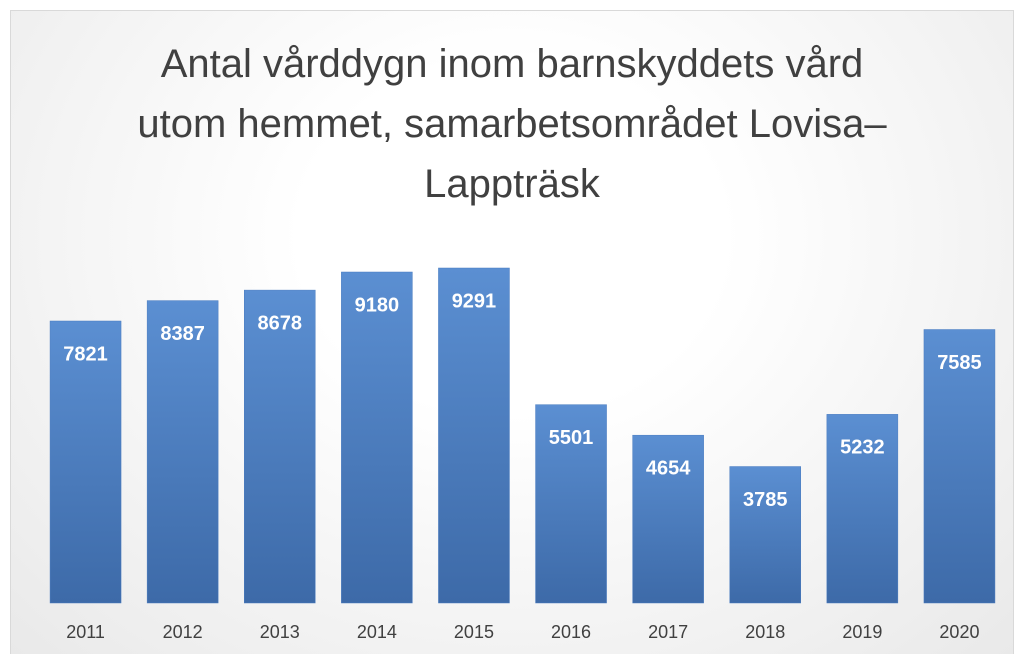 This screenshot has width=1024, height=654. What do you see at coordinates (862, 632) in the screenshot?
I see `x-tick-label: 2019` at bounding box center [862, 632].